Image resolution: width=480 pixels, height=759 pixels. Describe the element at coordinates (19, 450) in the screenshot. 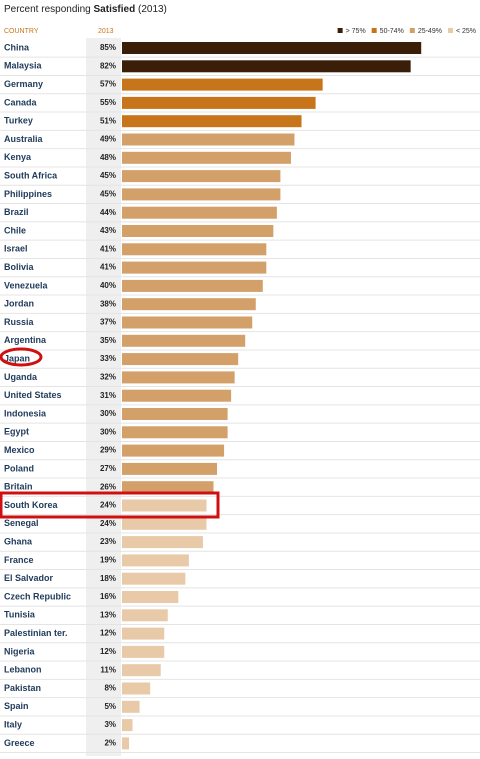

I see `country-label: Mexico` at that location.